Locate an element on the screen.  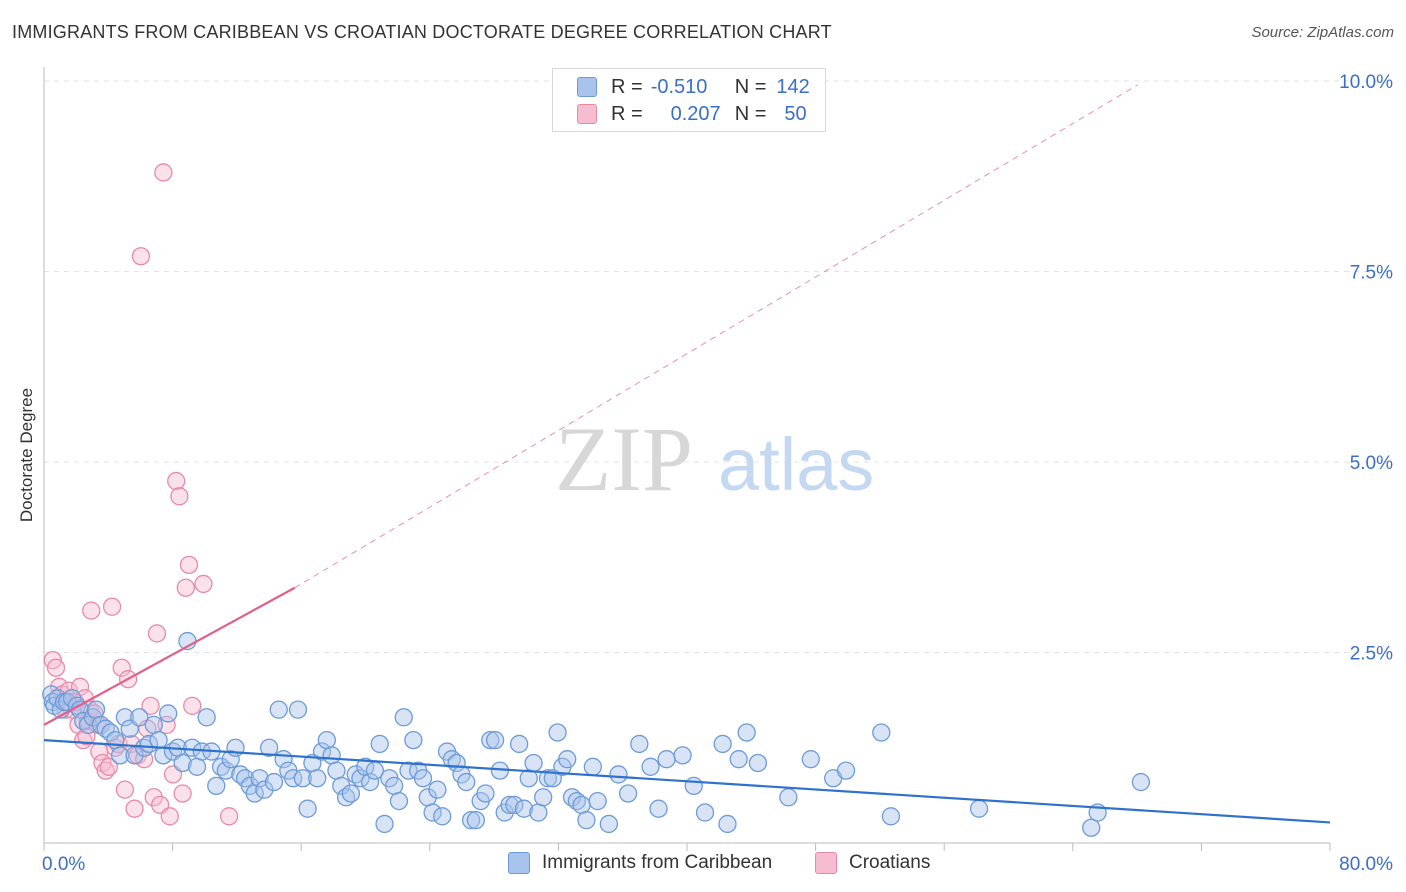
y-tick-label: 2.5% is located at coordinates (1371, 654).